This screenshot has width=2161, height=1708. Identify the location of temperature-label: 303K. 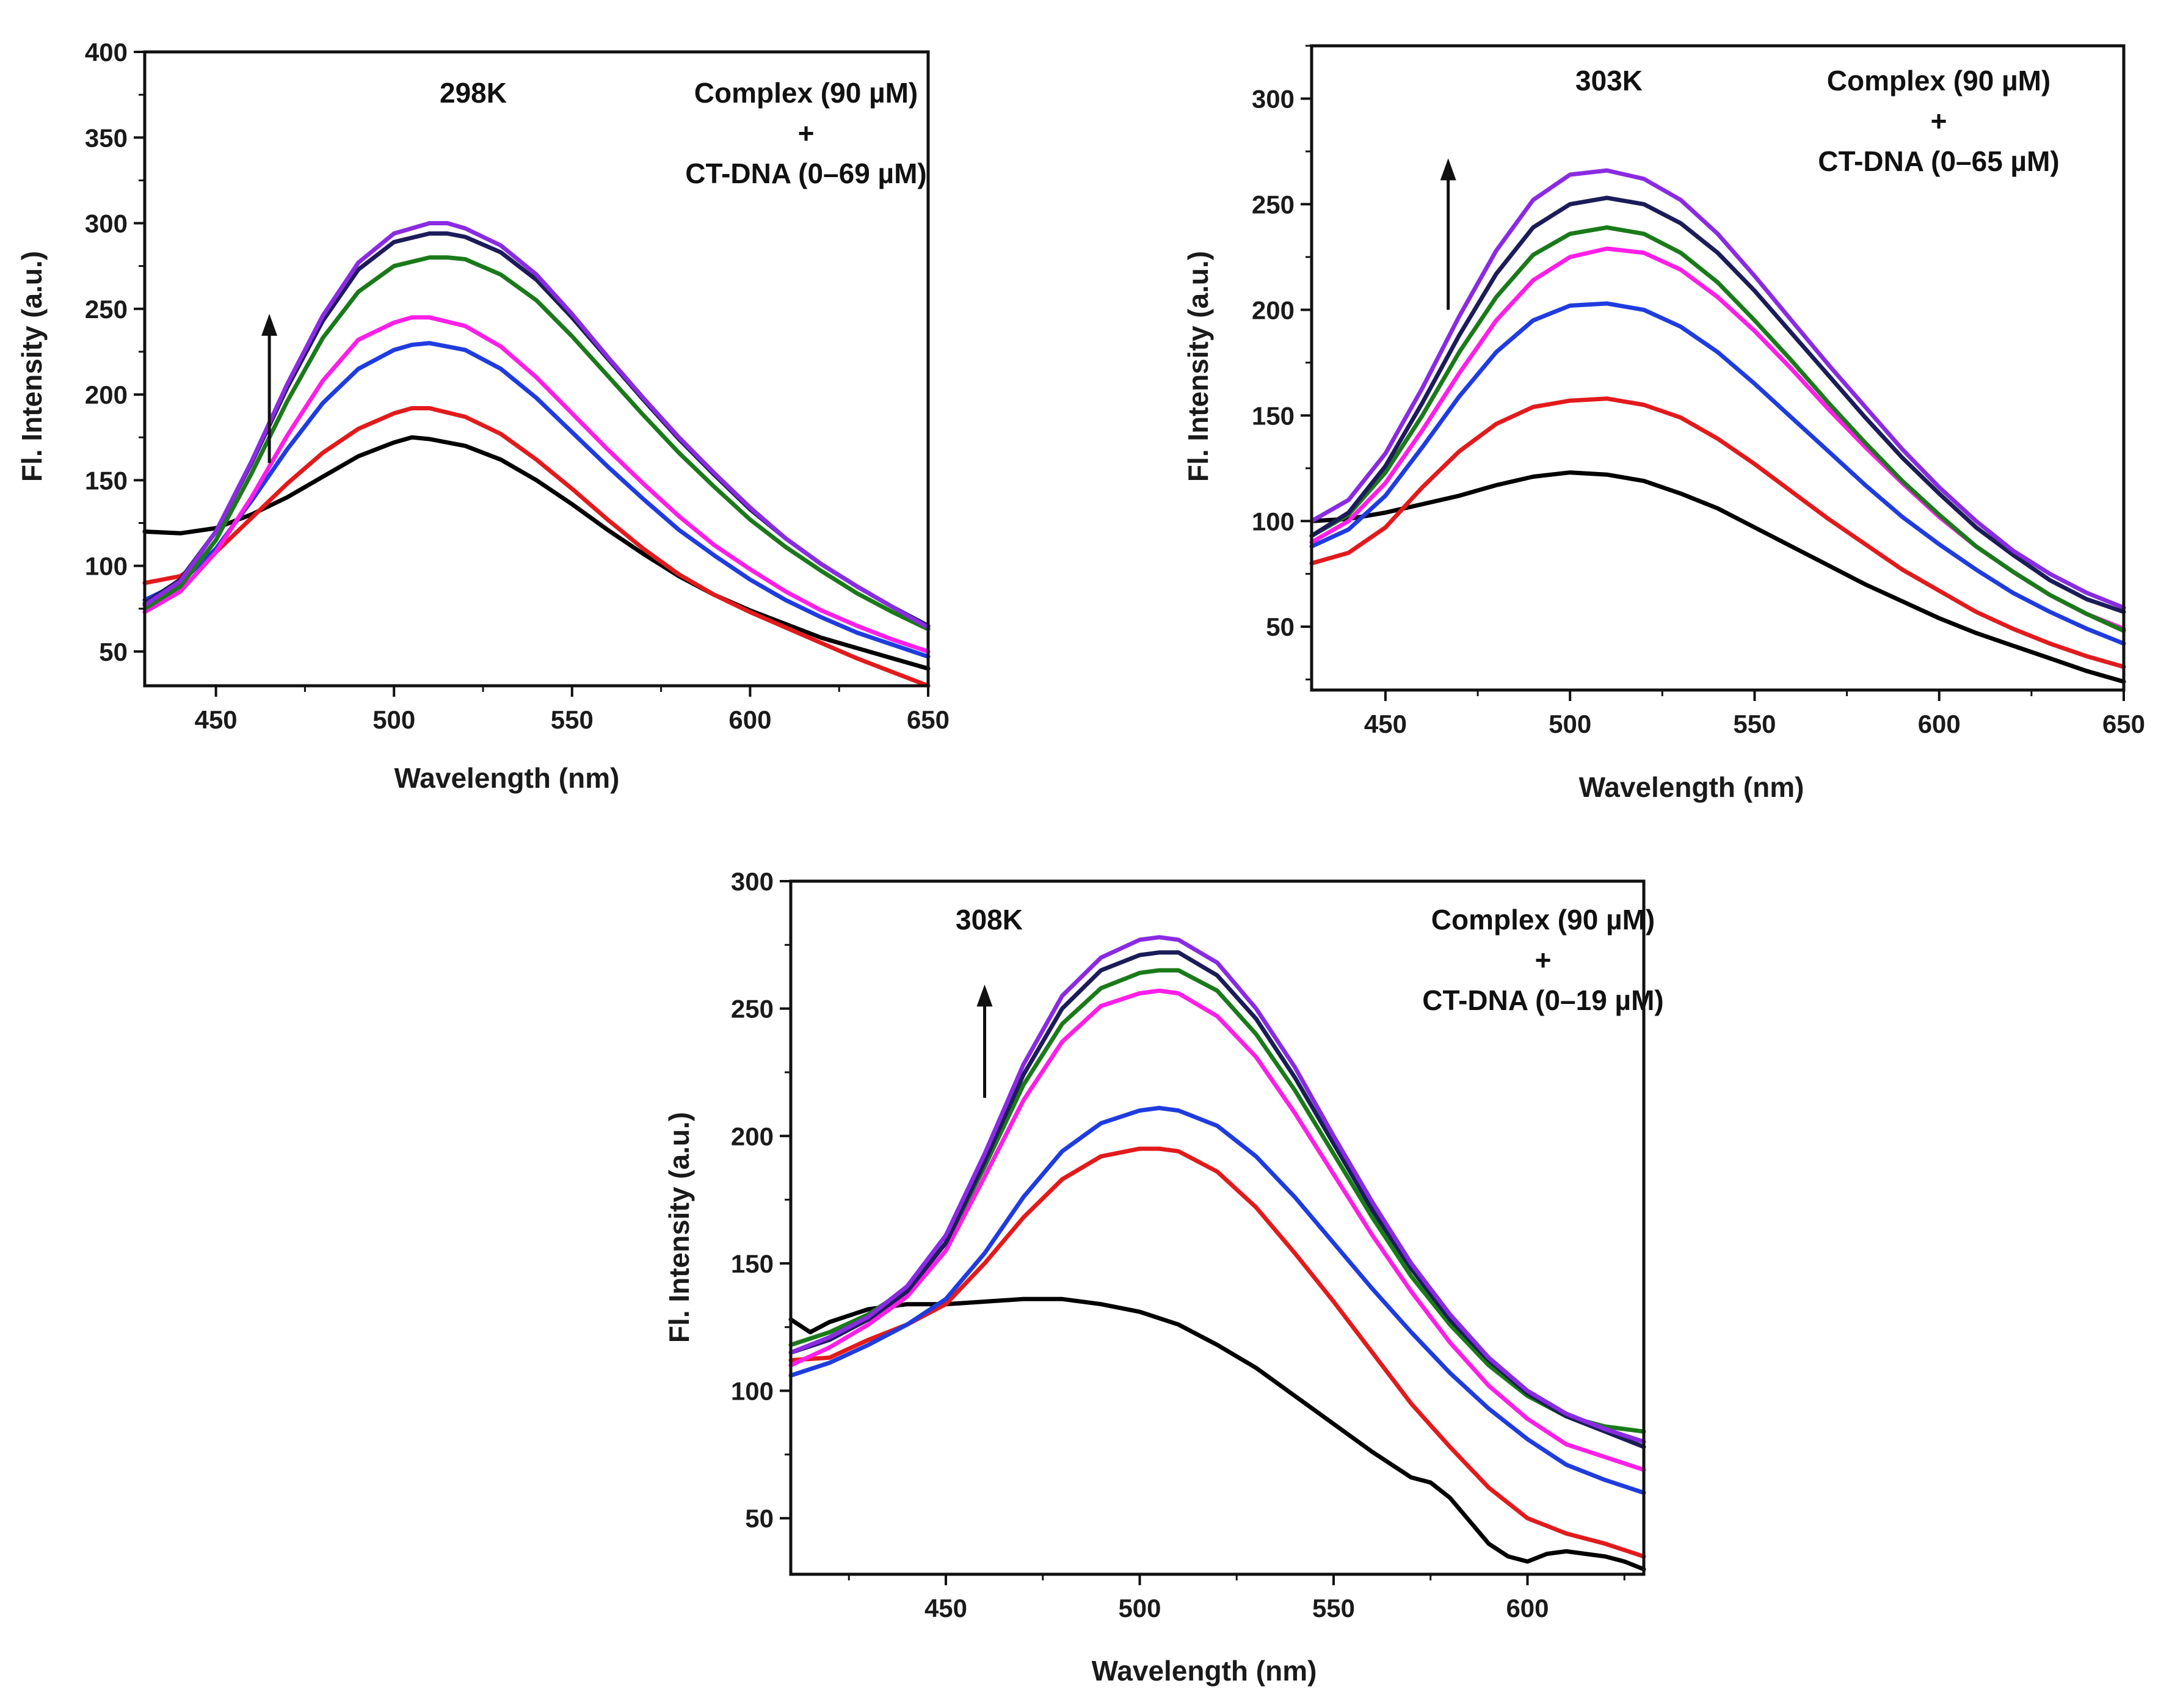
(1609, 81).